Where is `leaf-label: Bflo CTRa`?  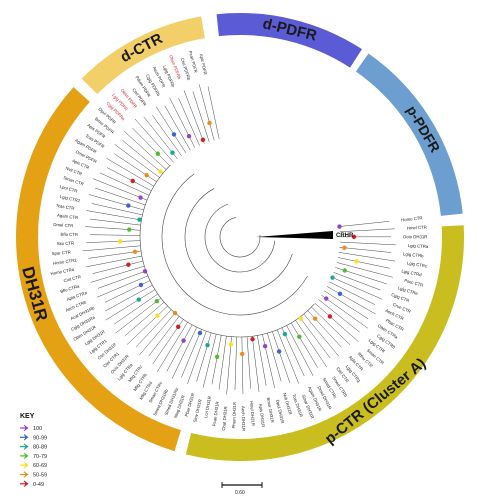 leaf-label: Bflo CTRa is located at coordinates (70, 288).